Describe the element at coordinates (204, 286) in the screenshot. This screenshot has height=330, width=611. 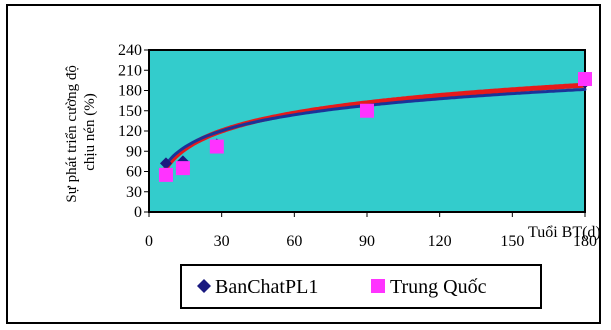
I see `legend-diamond-marker` at that location.